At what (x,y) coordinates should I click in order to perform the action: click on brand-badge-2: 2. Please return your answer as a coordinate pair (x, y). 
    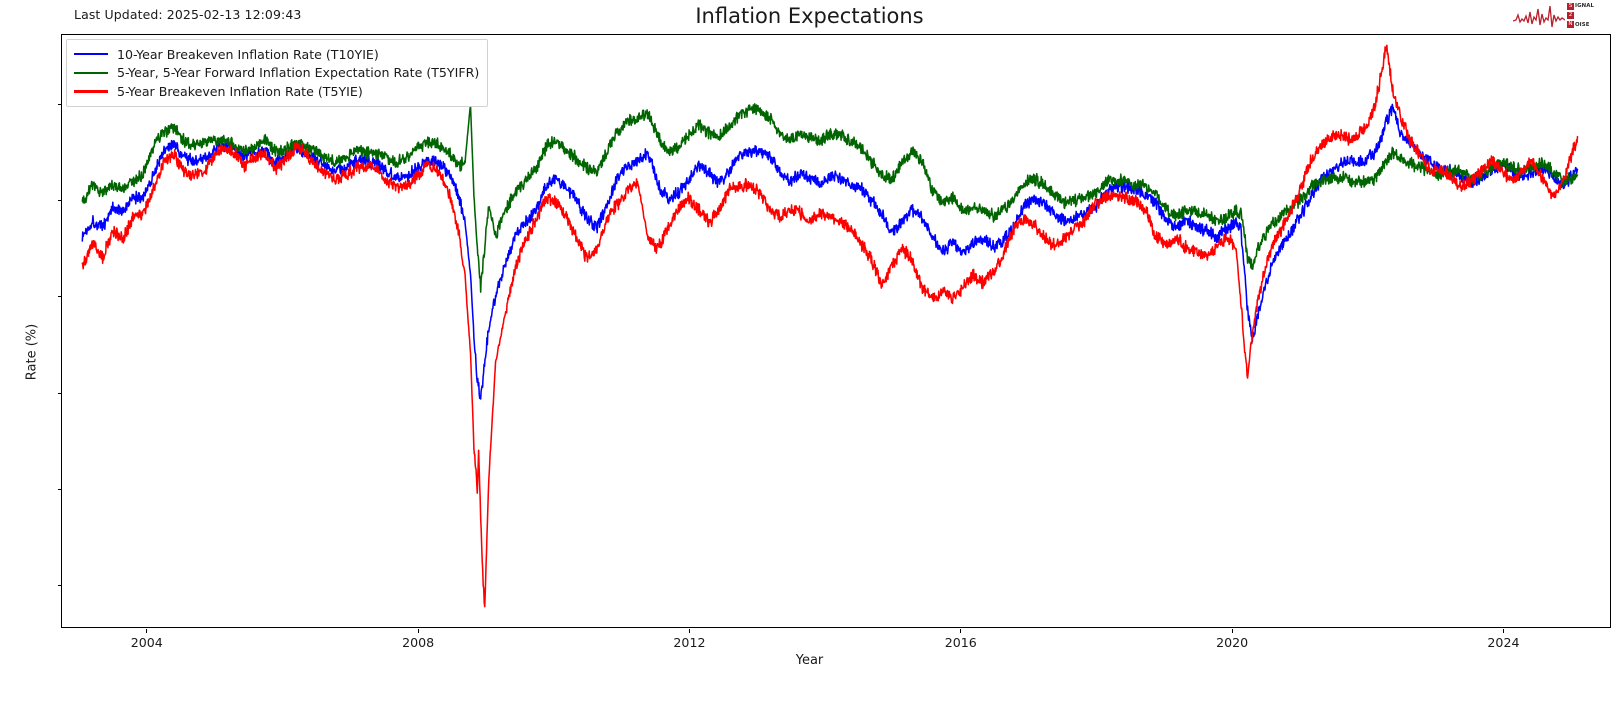
    Looking at the image, I should click on (1570, 15).